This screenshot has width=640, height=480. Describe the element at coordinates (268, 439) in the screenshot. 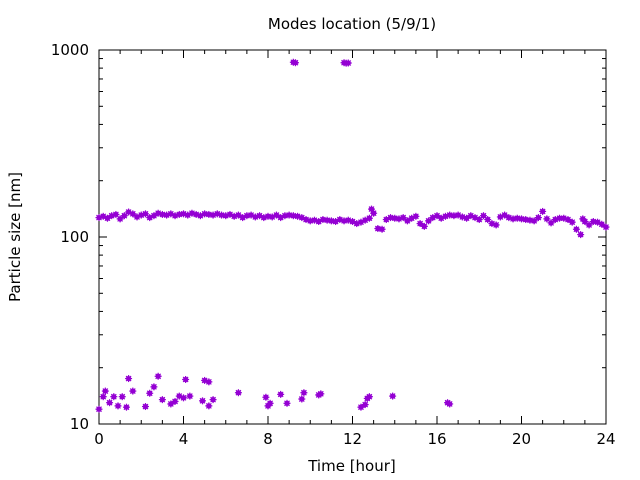

I see `x-tick-label: 8` at that location.